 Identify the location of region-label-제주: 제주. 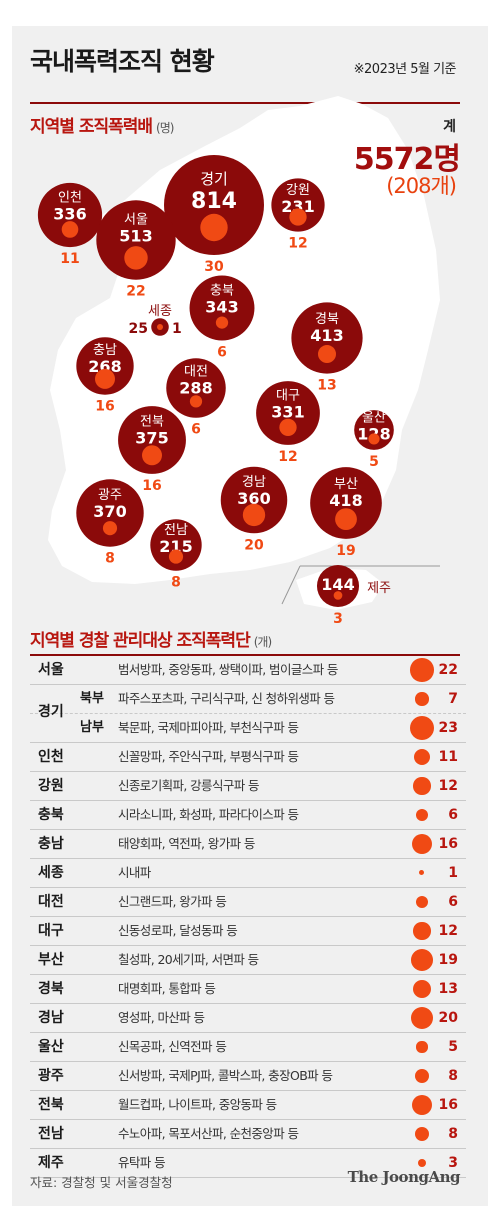
(379, 588).